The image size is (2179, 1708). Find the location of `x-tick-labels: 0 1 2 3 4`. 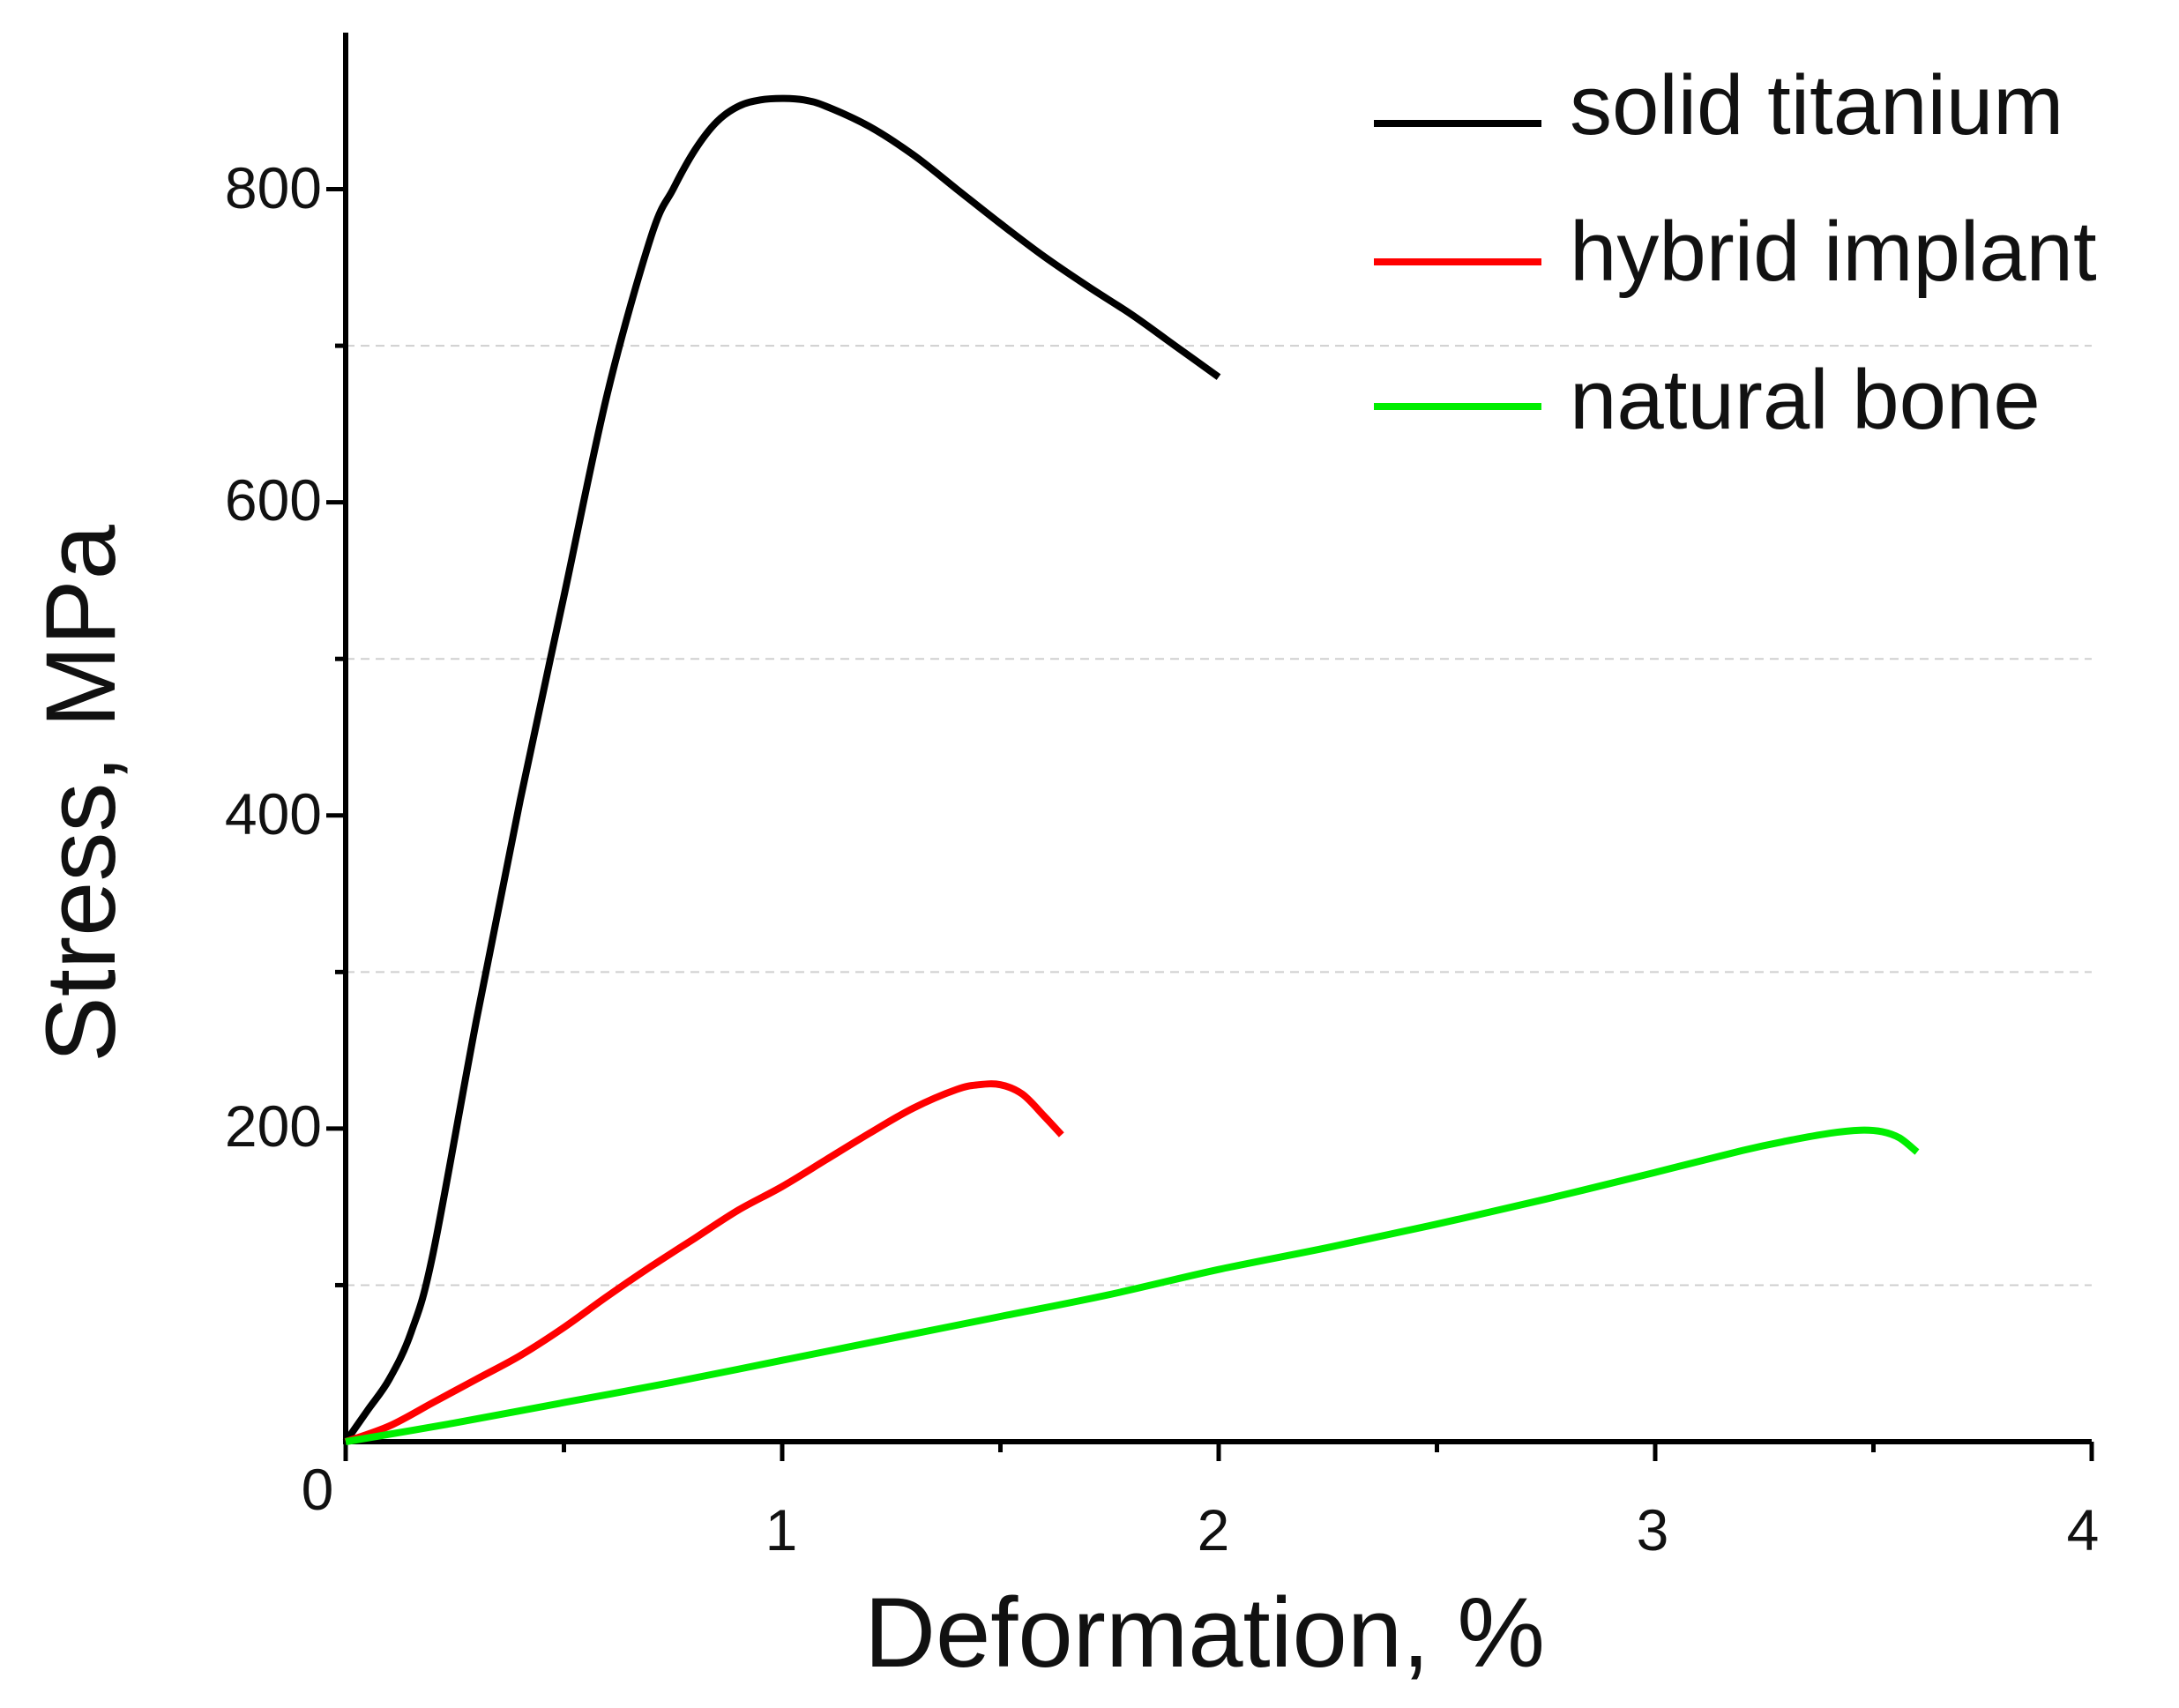

x-tick-labels: 0 1 2 3 4 is located at coordinates (1201, 1510).